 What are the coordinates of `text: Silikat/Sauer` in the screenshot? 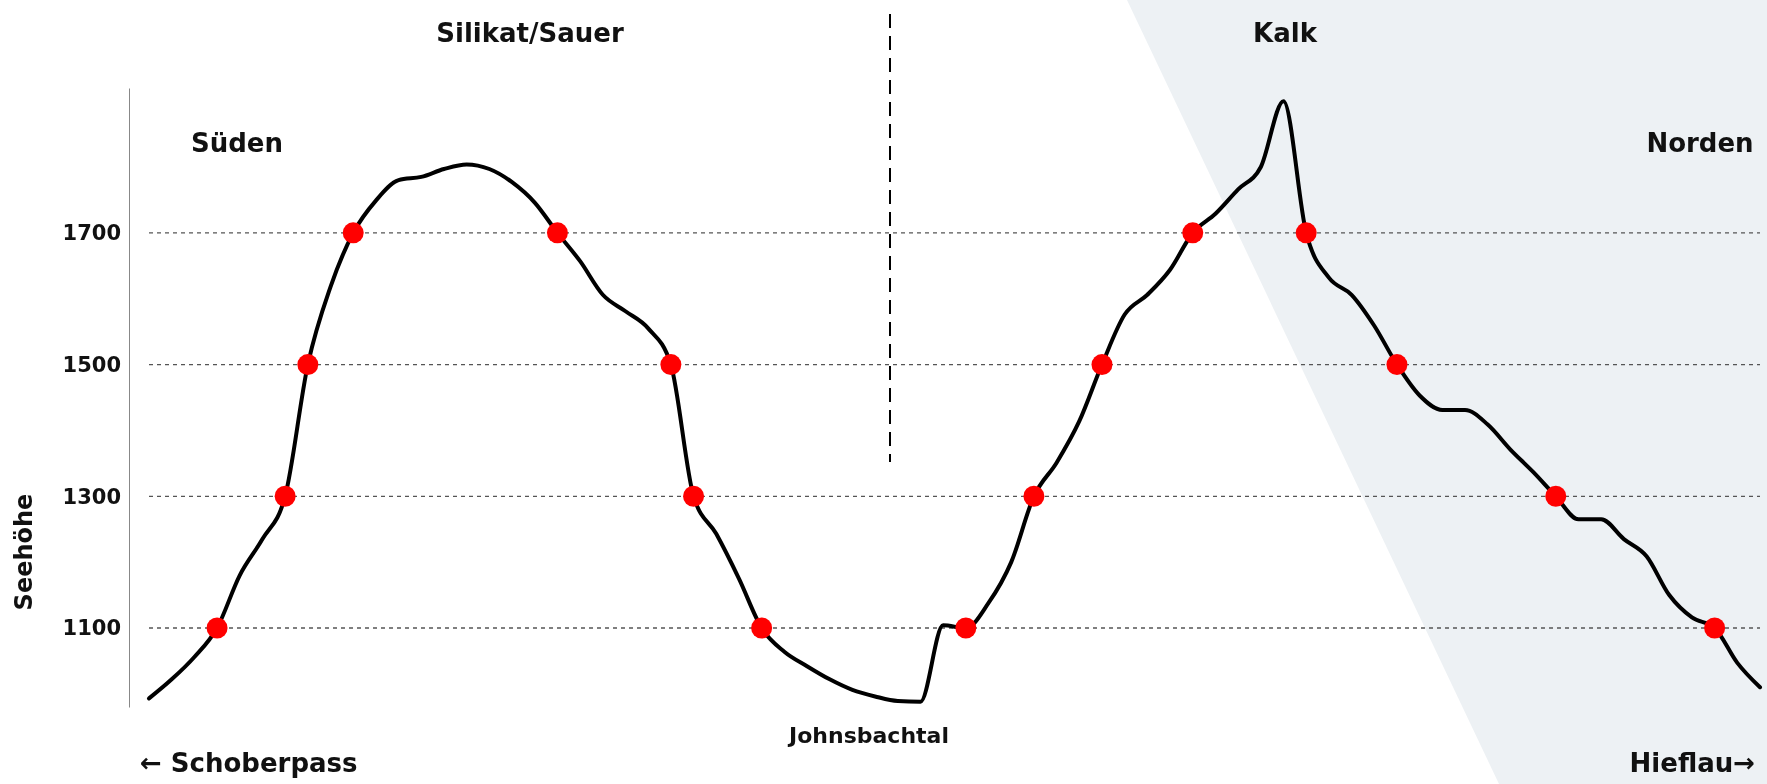 It's located at (530, 33).